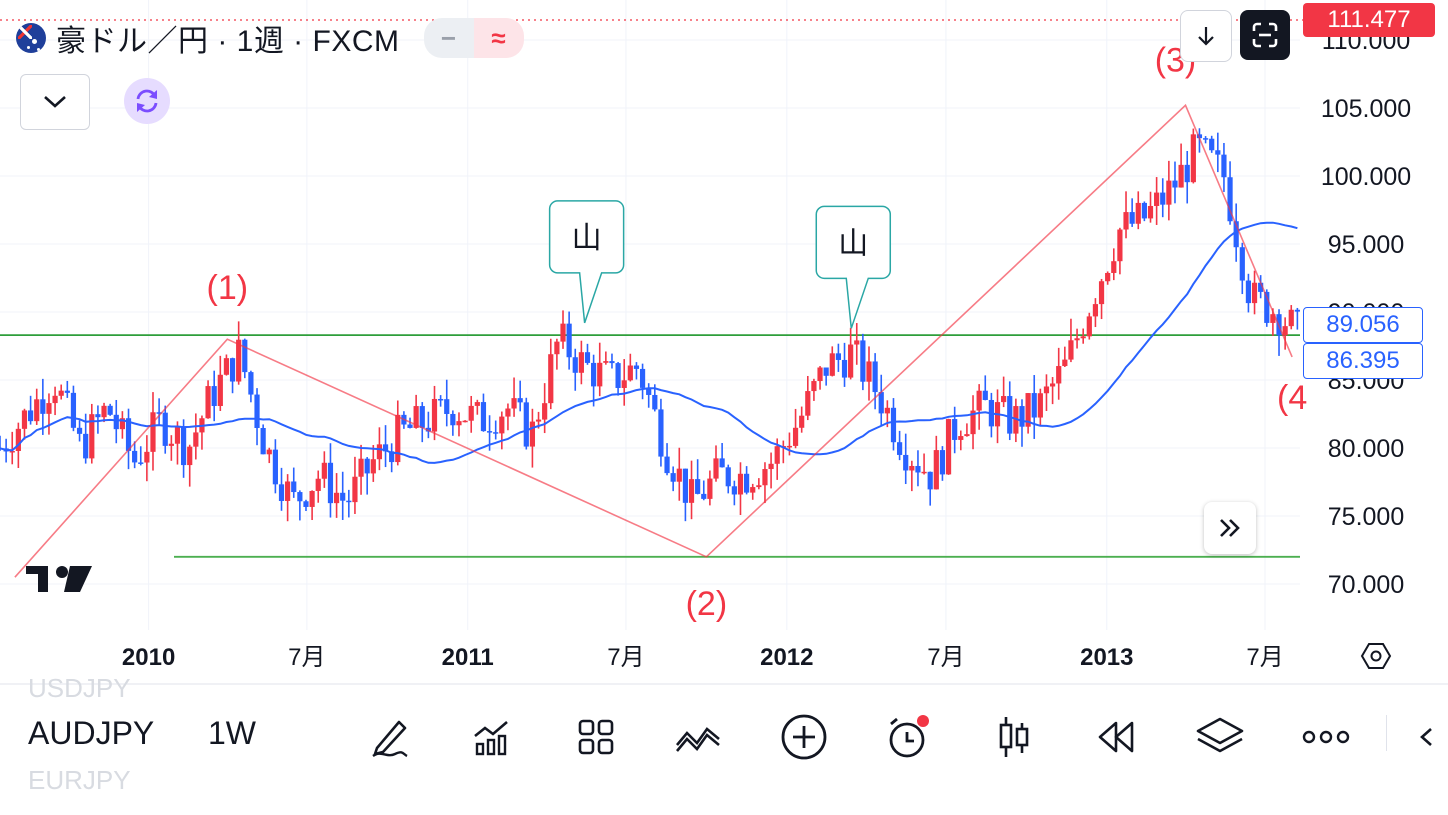 This screenshot has height=815, width=1448. What do you see at coordinates (1376, 656) in the screenshot?
I see `axis-settings-icon` at bounding box center [1376, 656].